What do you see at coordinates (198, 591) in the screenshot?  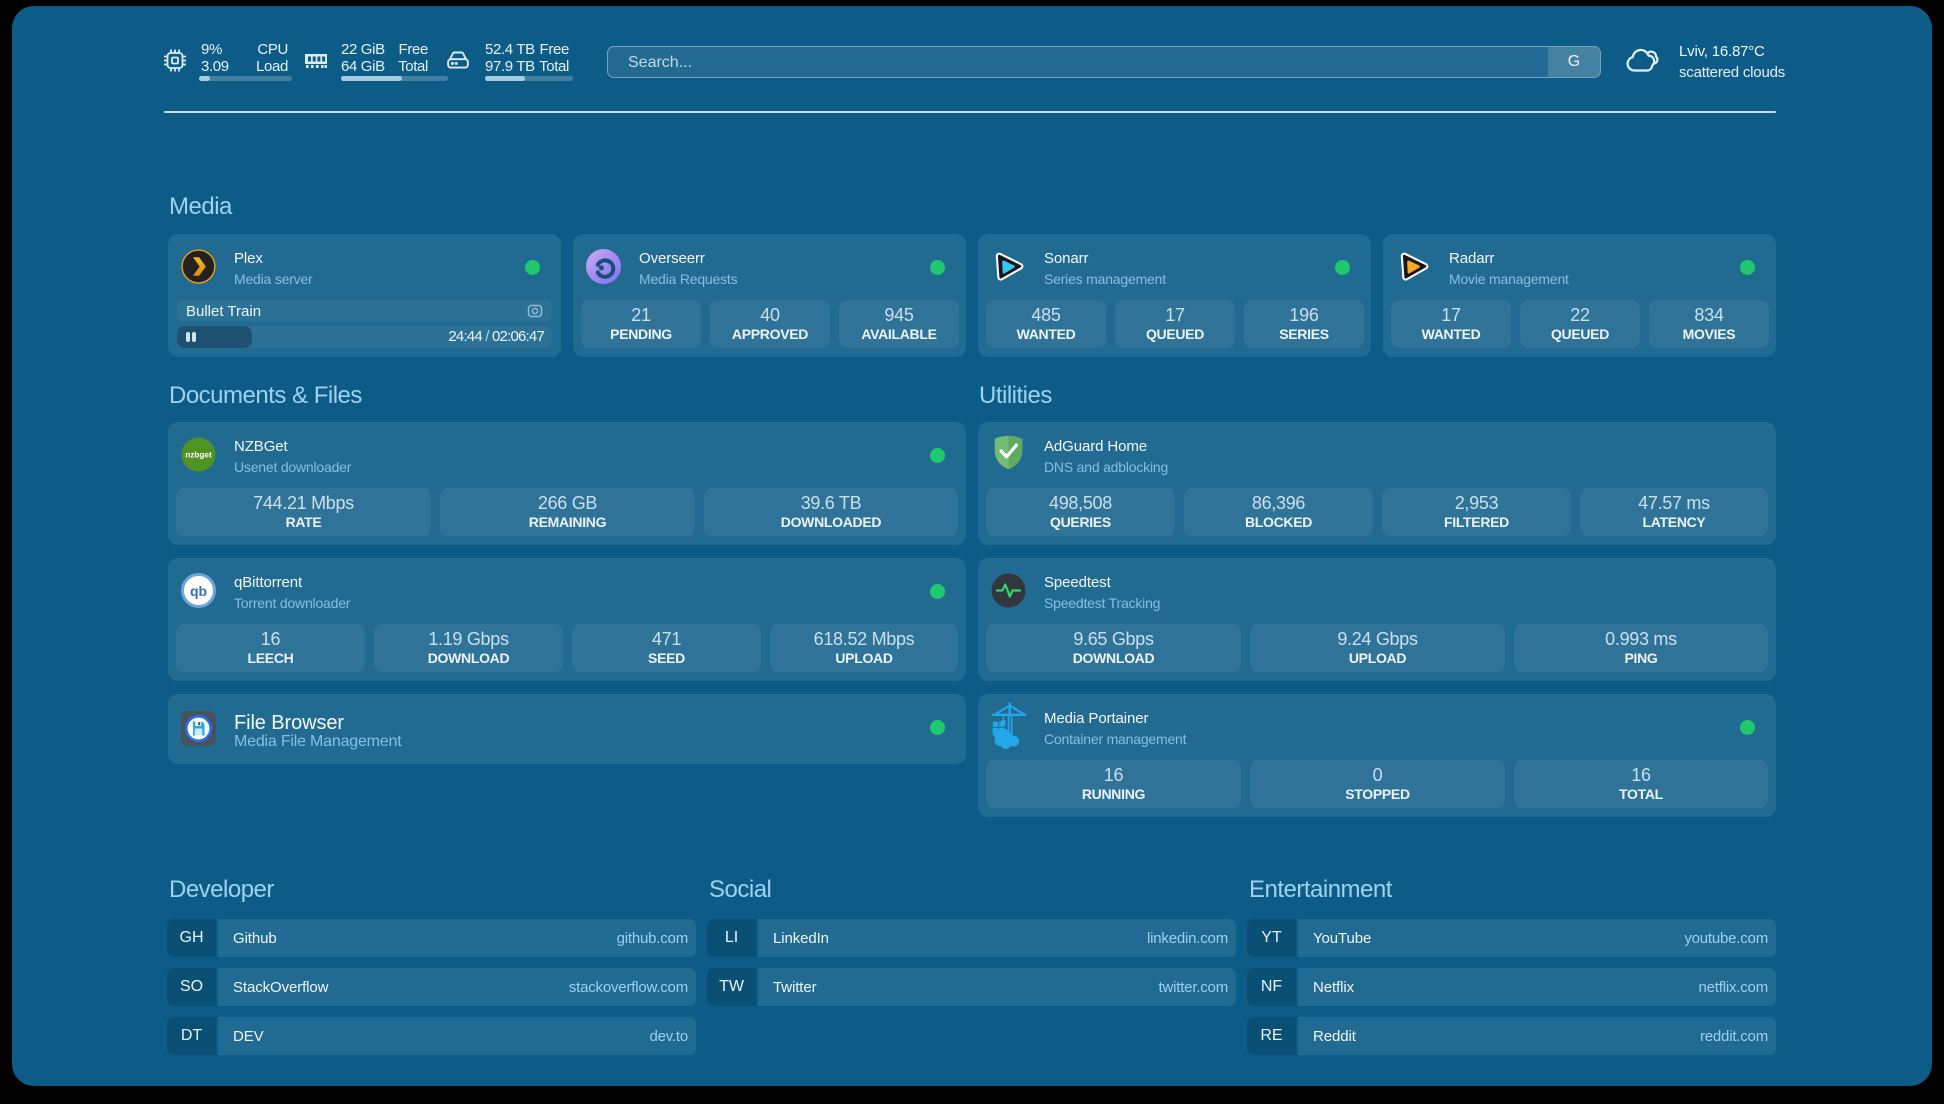 I see `svg-text: qb` at bounding box center [198, 591].